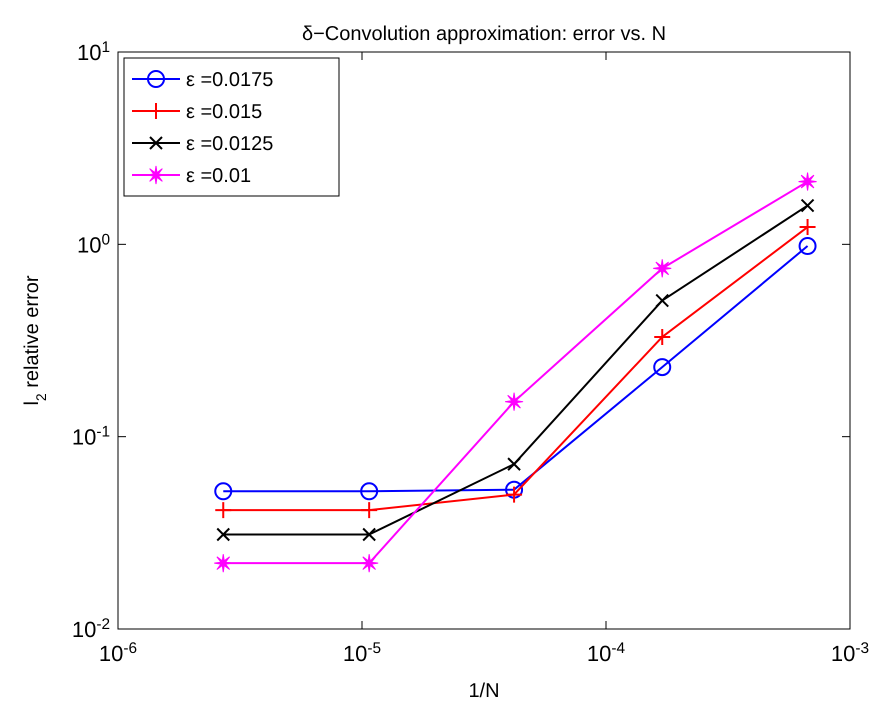 The width and height of the screenshot is (884, 705). I want to click on y-tick-label: 10$^{1}$, so click(93, 51).